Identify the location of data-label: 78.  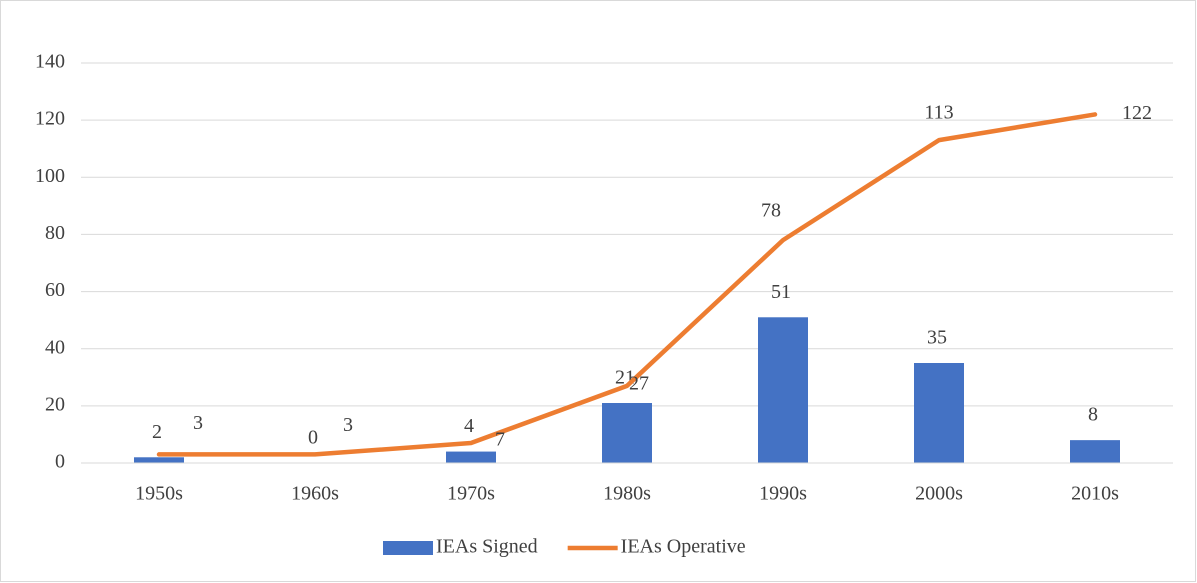
(771, 211).